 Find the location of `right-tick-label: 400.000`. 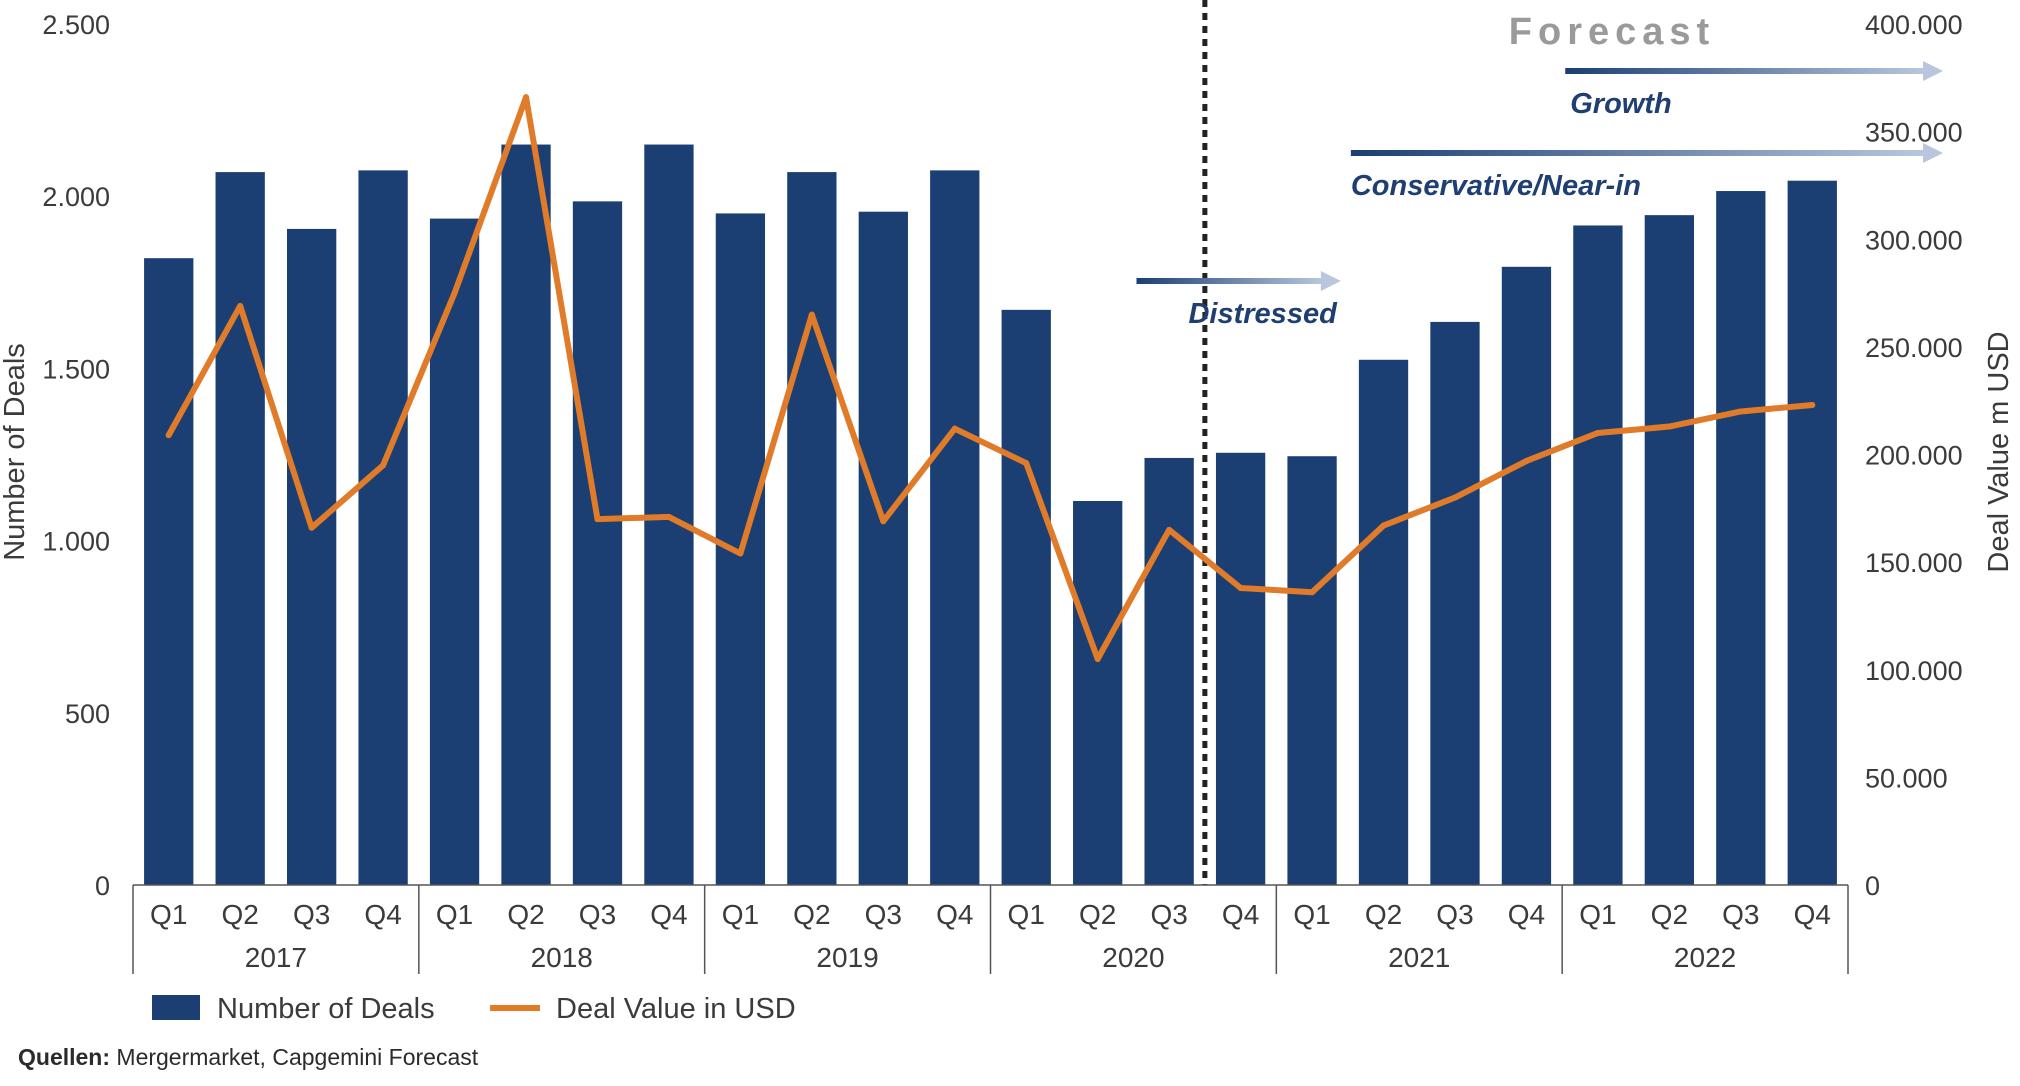

right-tick-label: 400.000 is located at coordinates (1914, 25).